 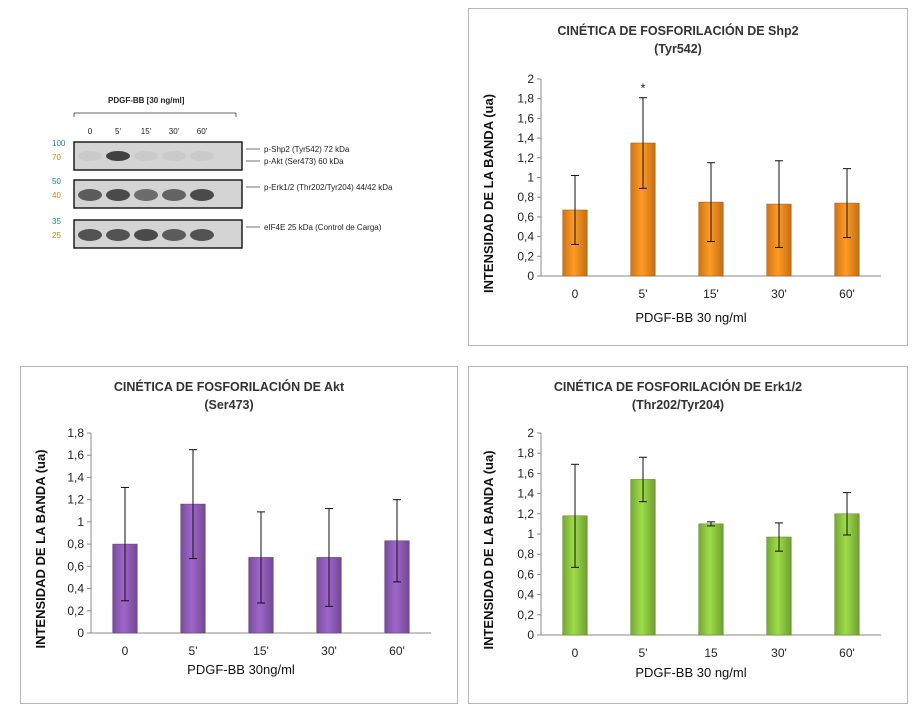 What do you see at coordinates (56, 181) in the screenshot?
I see `mw-marker: 50` at bounding box center [56, 181].